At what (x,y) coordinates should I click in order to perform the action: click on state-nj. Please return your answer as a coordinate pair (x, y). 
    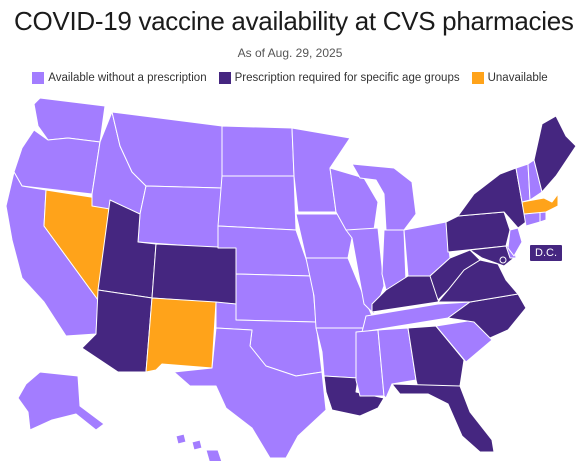
    Looking at the image, I should click on (515, 242).